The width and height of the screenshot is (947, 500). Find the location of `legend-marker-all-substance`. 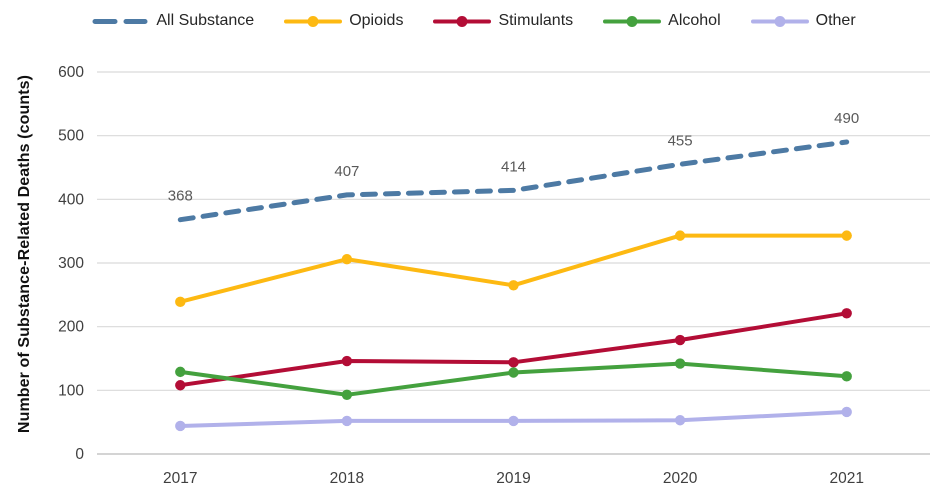

legend-marker-all-substance is located at coordinates (120, 21).